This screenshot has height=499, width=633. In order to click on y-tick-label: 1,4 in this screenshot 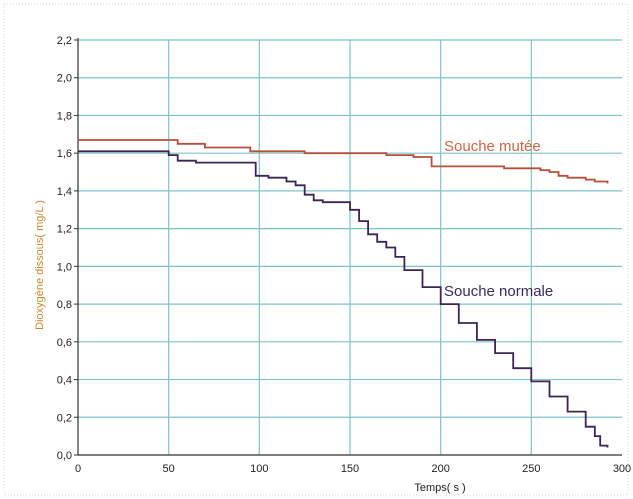, I will do `click(64, 192)`.